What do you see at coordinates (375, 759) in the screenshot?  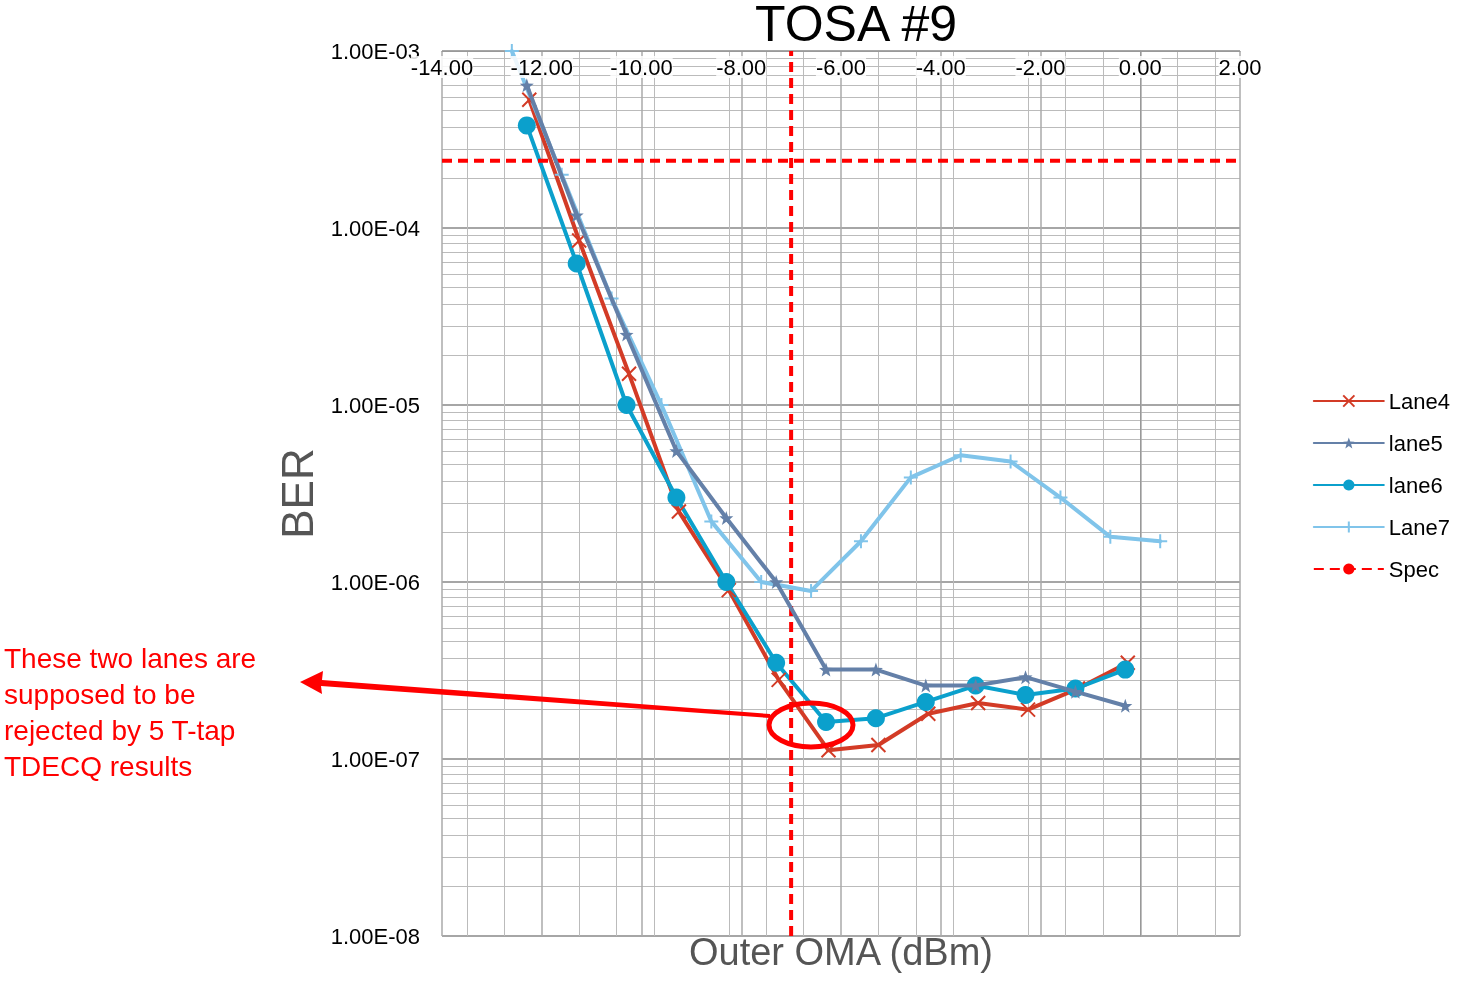 I see `y-tick-label: 1.00E-07` at bounding box center [375, 759].